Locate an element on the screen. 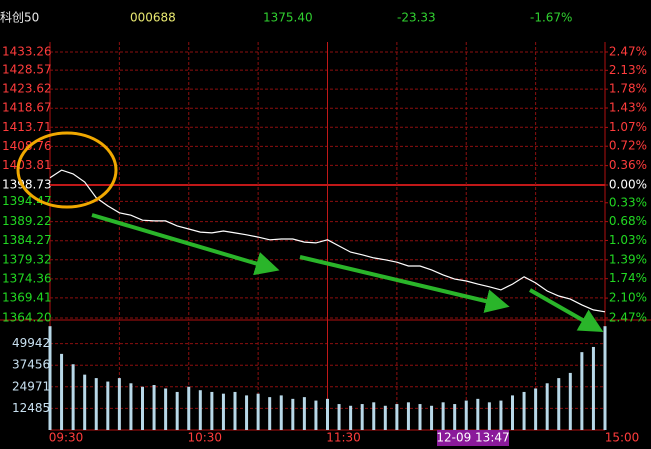 Image resolution: width=651 pixels, height=449 pixels. volume-tick-label: 49942 is located at coordinates (31, 343).